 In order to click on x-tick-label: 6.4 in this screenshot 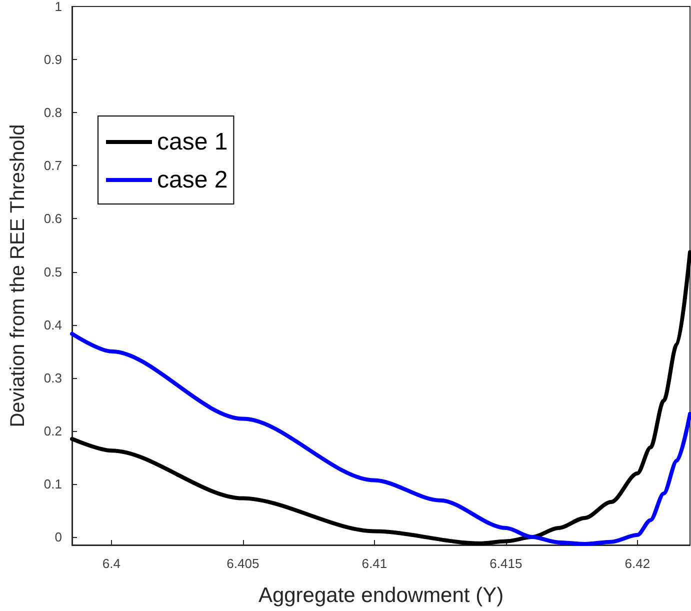, I will do `click(111, 563)`.